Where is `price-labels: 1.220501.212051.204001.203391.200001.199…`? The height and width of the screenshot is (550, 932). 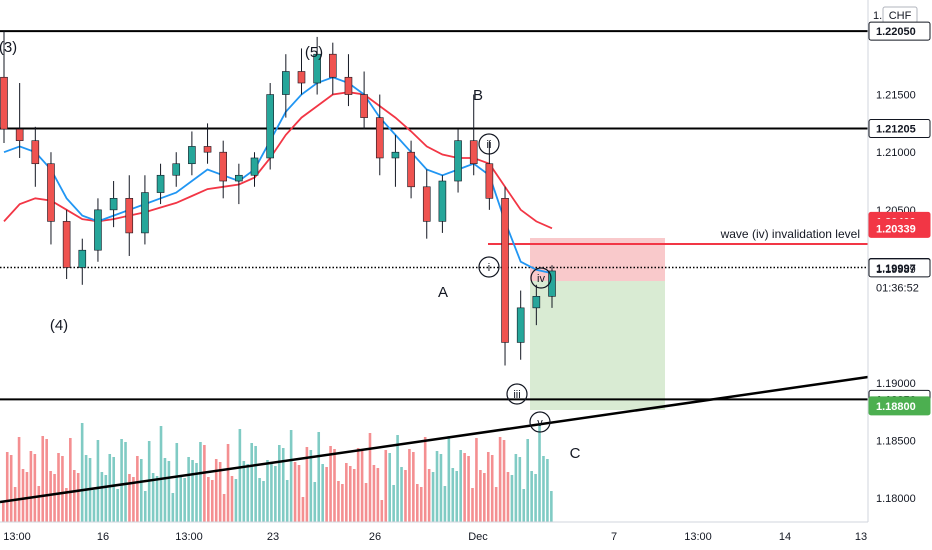 price-labels: 1.220501.212051.204001.203391.200001.199… is located at coordinates (899, 218).